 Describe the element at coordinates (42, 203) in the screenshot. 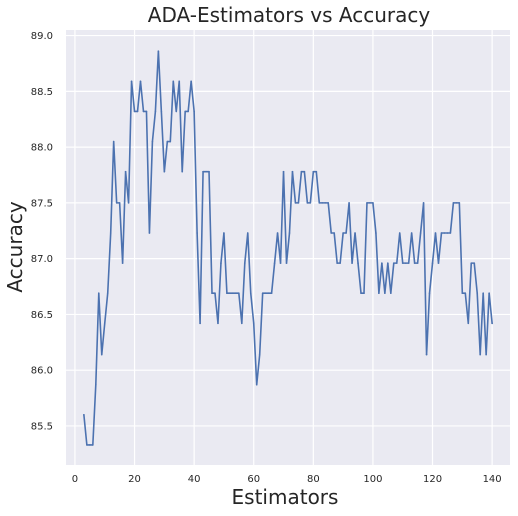

I see `y-tick-label: 87.5` at that location.